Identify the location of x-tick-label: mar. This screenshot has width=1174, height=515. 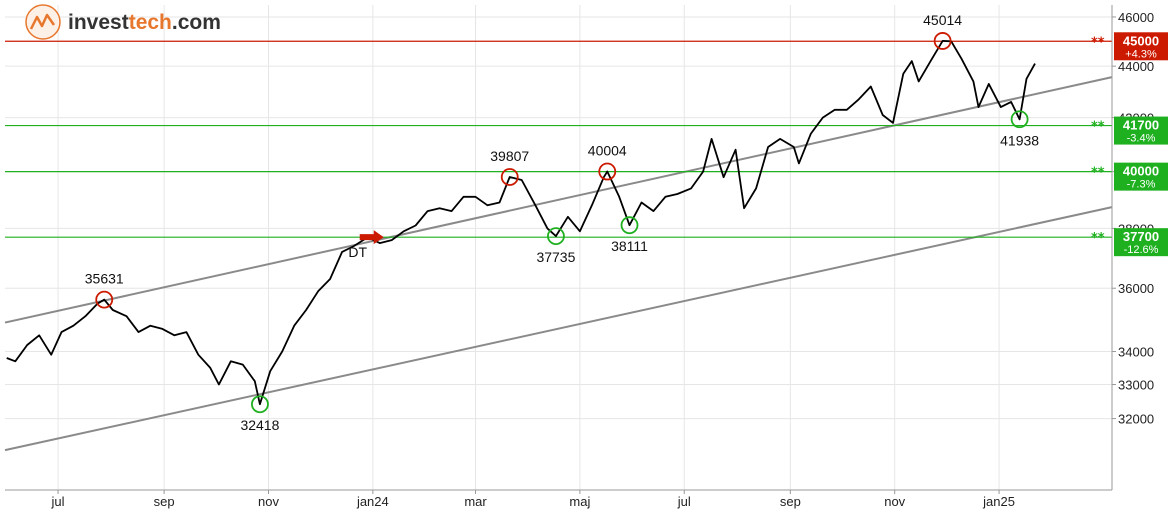
(475, 501).